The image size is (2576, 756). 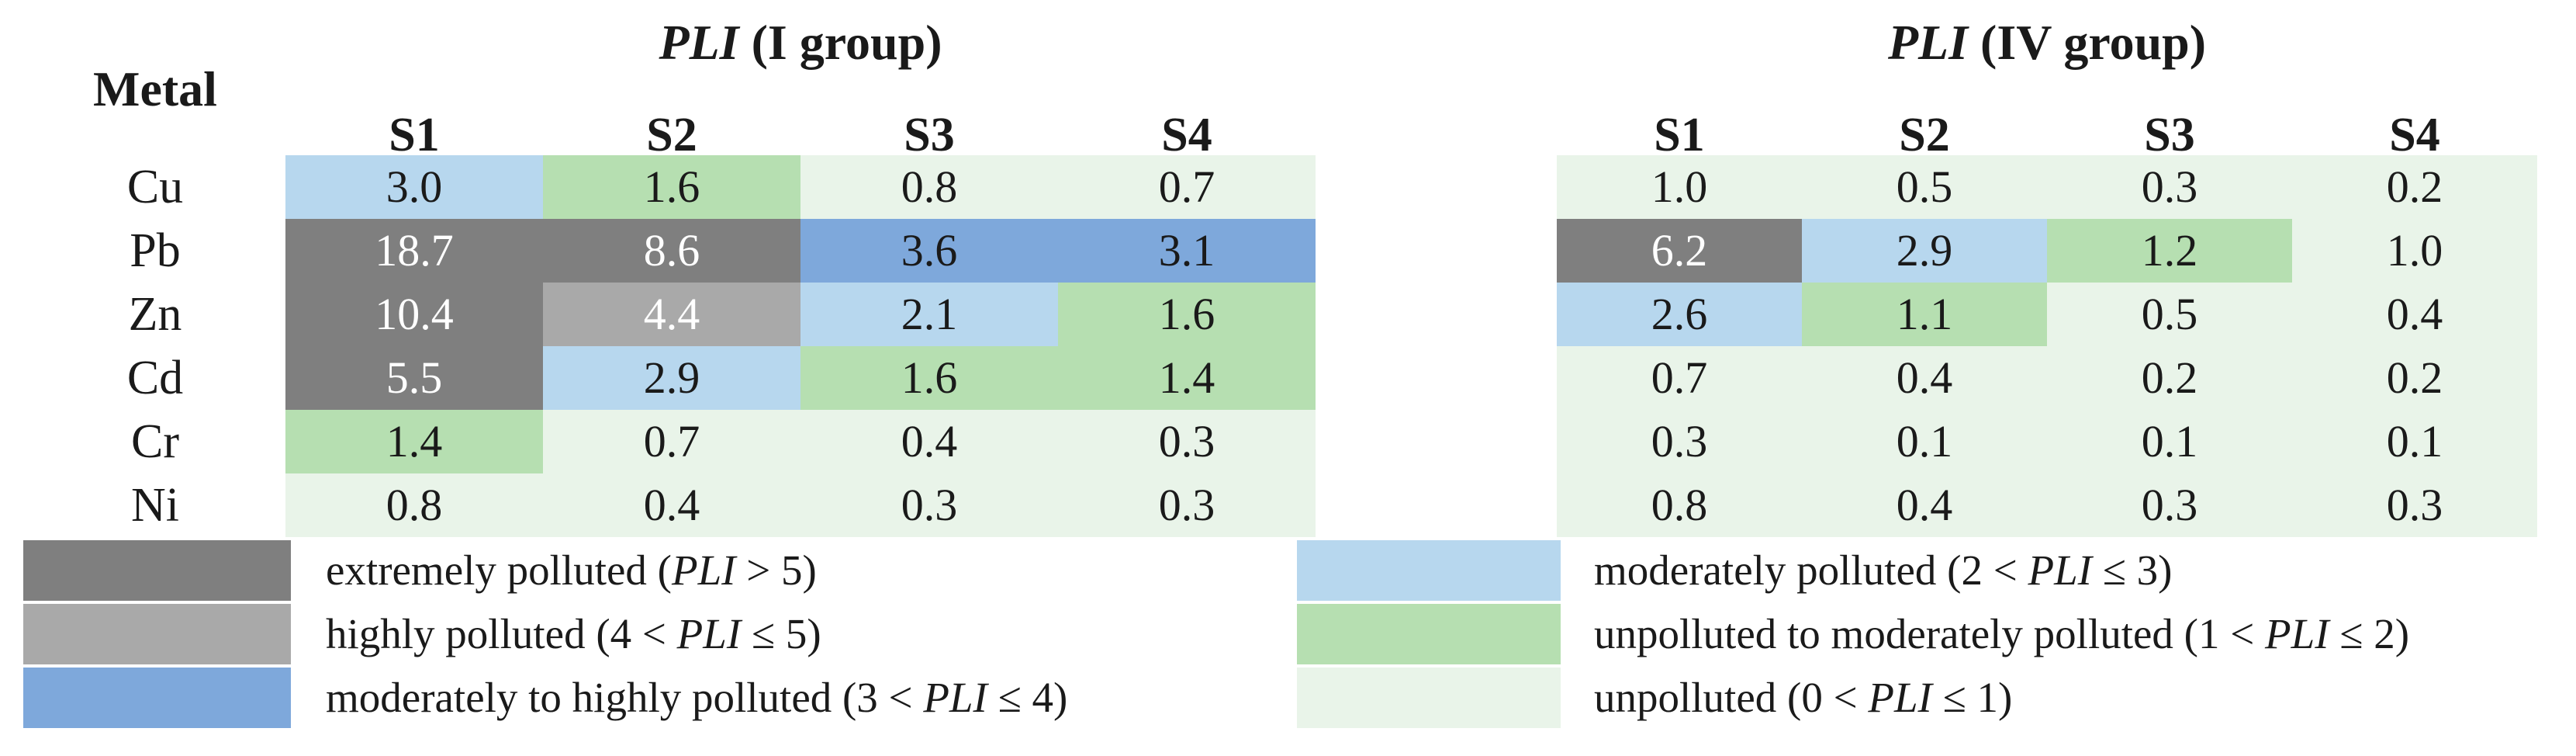 I want to click on legend-label-unpoll_mod-pre: unpolluted to moderately polluted (1 <, so click(x=1930, y=633).